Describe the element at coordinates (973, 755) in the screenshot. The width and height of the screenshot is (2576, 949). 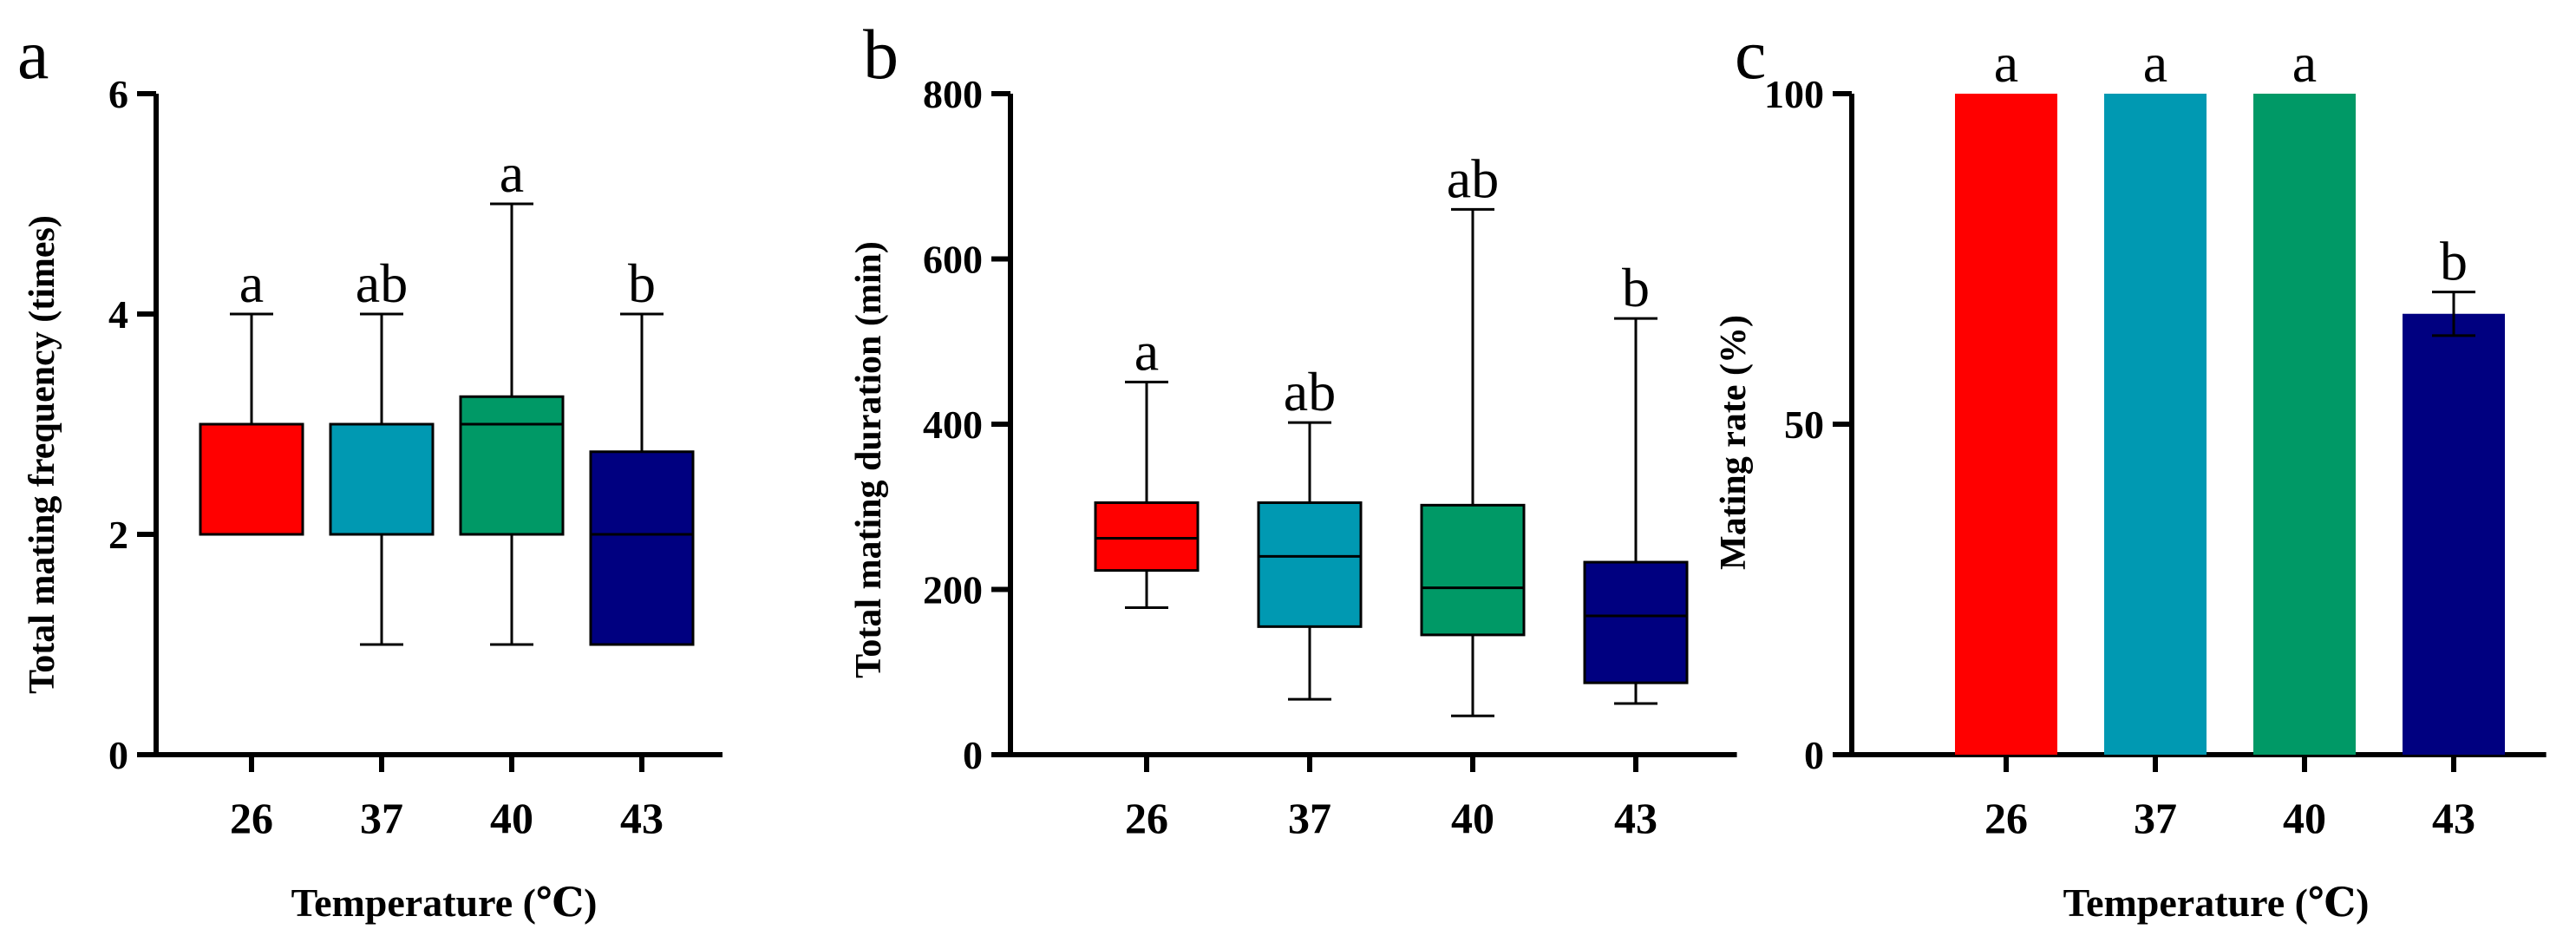
I see `panel-b-y-tick-label: 0` at that location.